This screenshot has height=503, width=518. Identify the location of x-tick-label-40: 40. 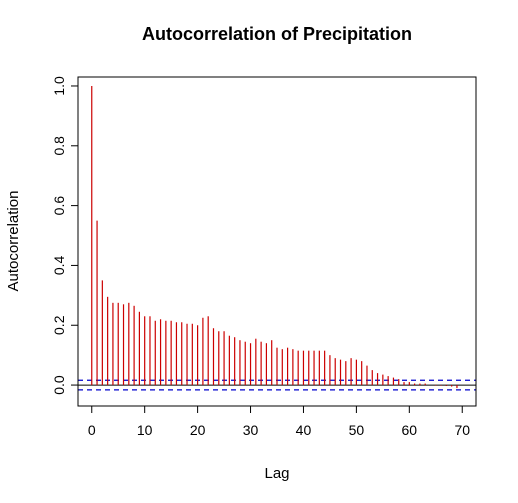
(304, 430).